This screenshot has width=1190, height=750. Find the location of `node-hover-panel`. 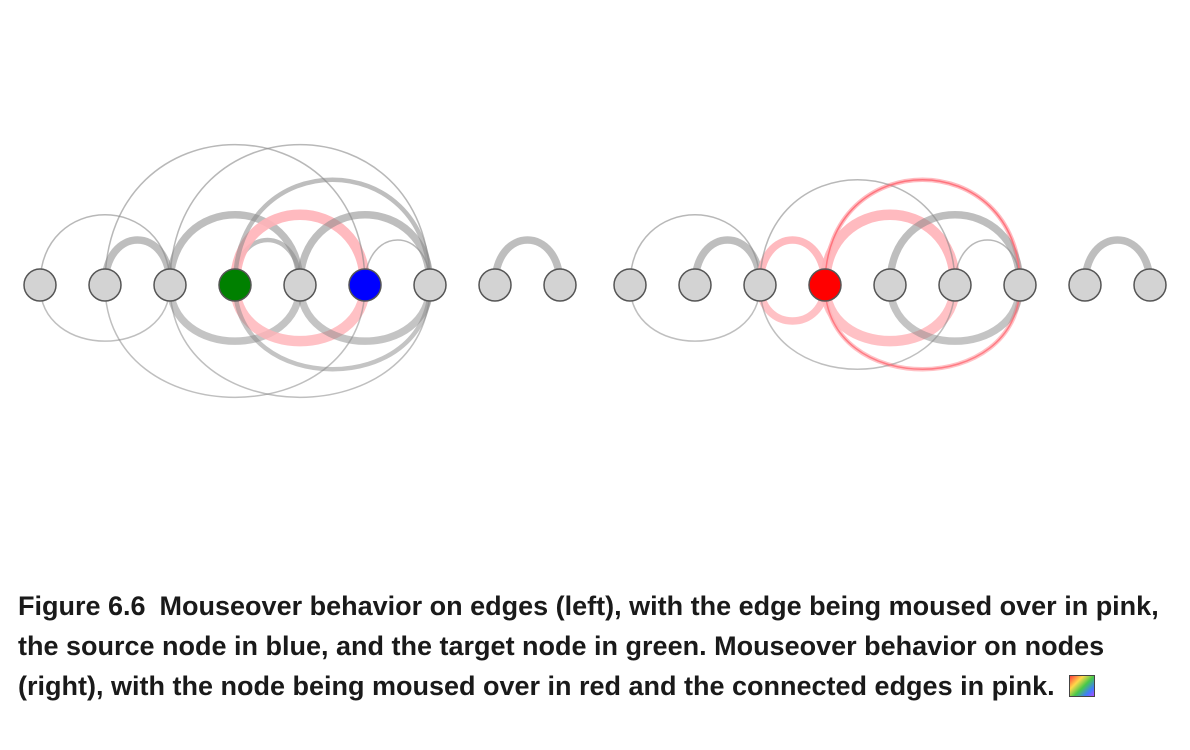

node-hover-panel is located at coordinates (890, 274).